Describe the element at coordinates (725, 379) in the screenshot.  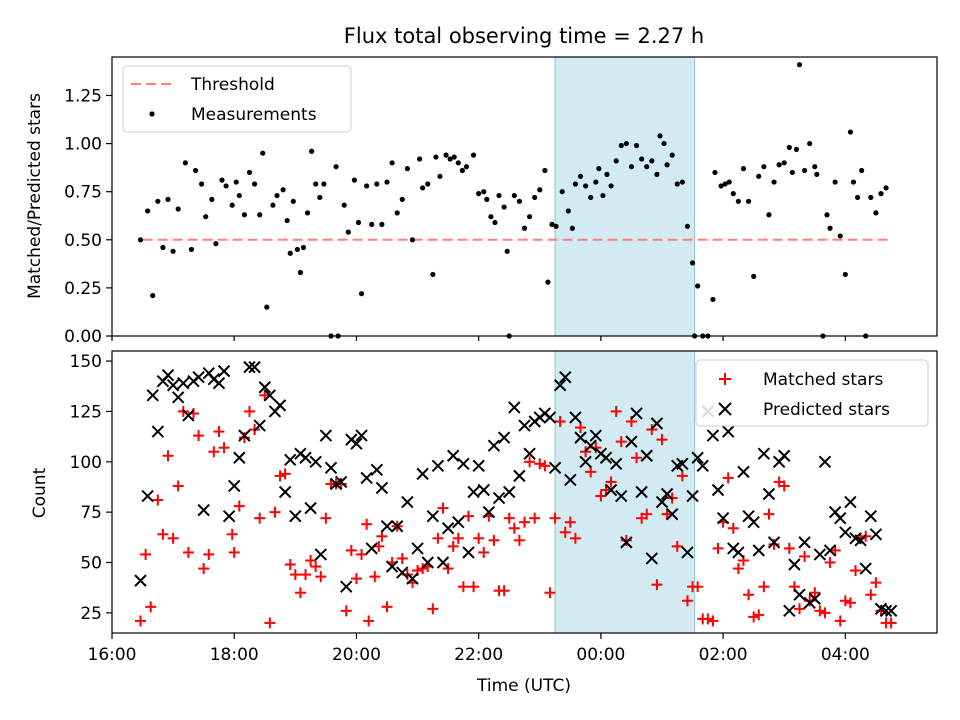
I see `legend-matched-swatch` at that location.